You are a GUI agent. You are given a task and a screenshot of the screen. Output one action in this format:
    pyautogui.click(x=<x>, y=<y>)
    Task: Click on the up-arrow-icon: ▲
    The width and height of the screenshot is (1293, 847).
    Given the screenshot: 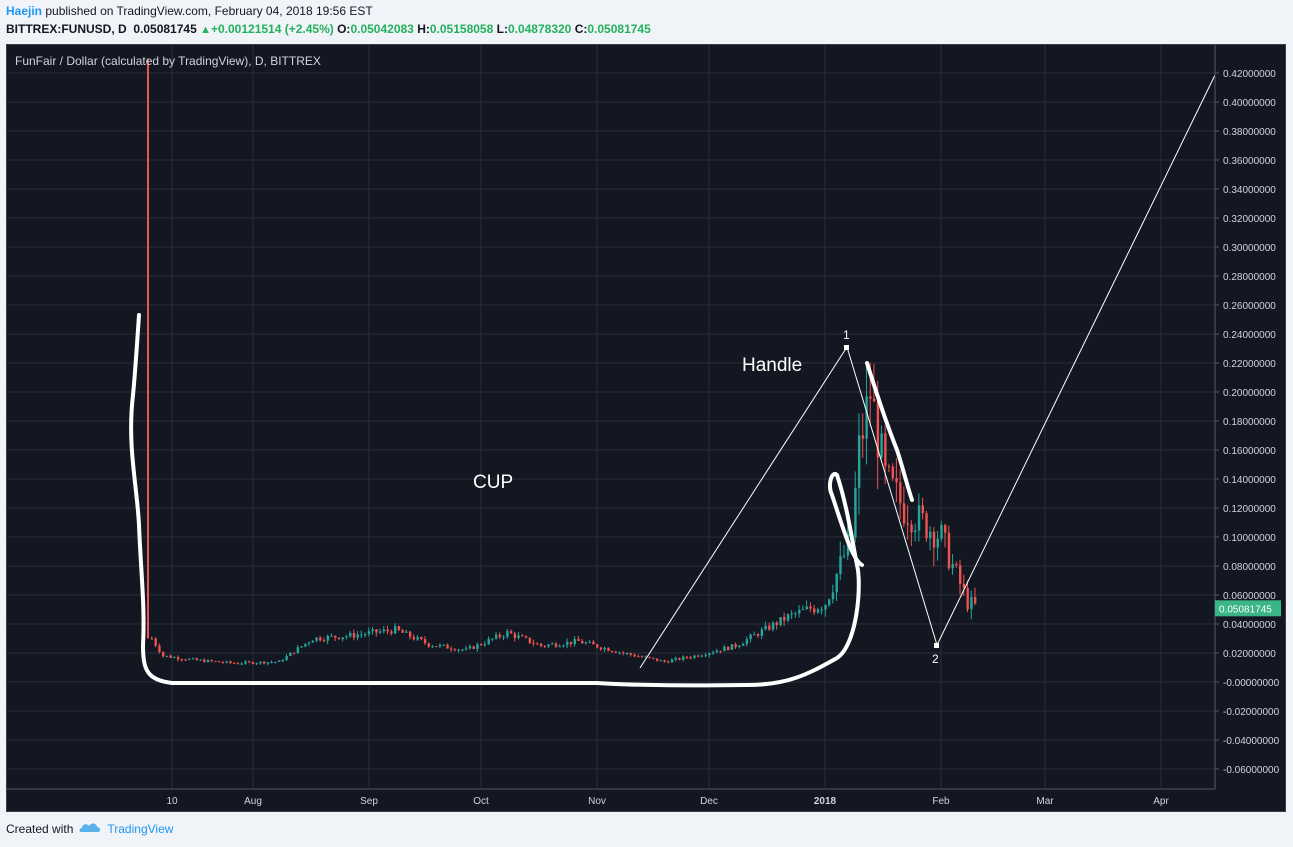 What is the action you would take?
    pyautogui.click(x=205, y=30)
    